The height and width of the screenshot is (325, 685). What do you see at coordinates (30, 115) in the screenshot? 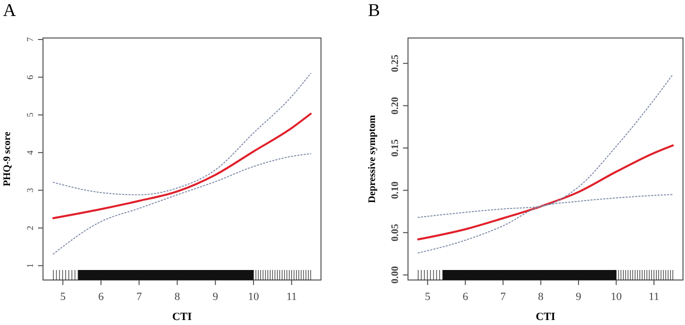
I see `y-tick-label: 5` at bounding box center [30, 115].